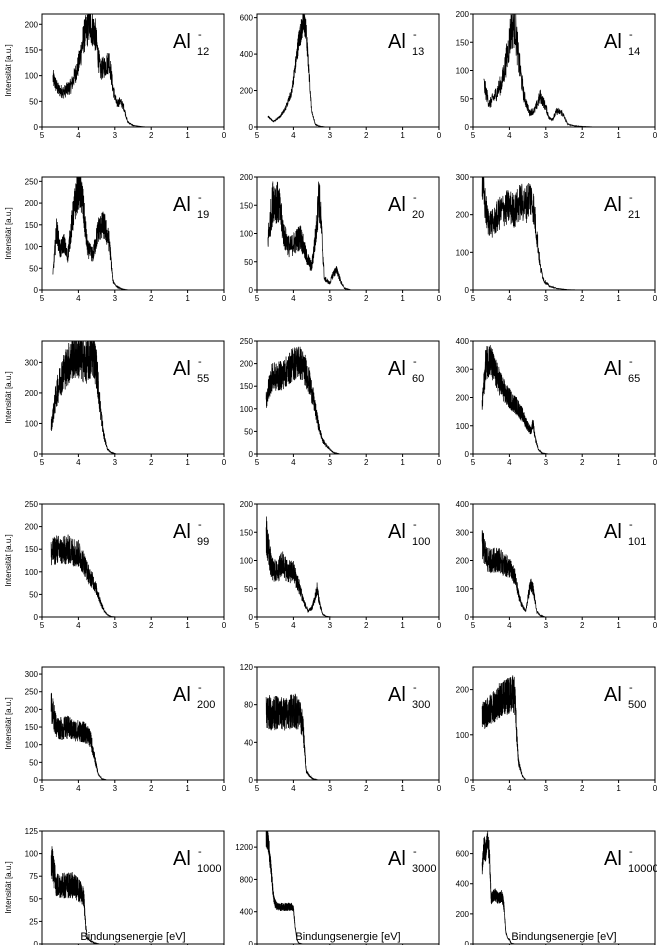 This screenshot has height=945, width=657. What do you see at coordinates (247, 18) in the screenshot?
I see `y-tick-label: 600` at bounding box center [247, 18].